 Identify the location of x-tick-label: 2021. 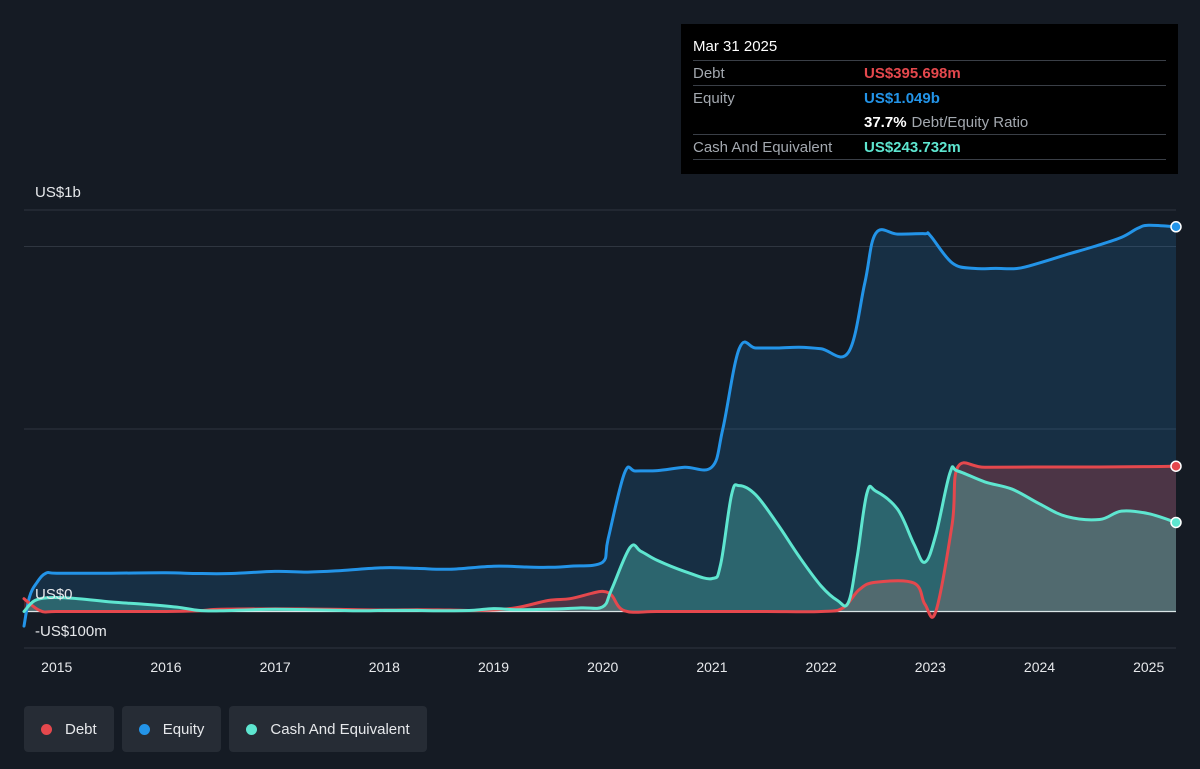
(711, 667).